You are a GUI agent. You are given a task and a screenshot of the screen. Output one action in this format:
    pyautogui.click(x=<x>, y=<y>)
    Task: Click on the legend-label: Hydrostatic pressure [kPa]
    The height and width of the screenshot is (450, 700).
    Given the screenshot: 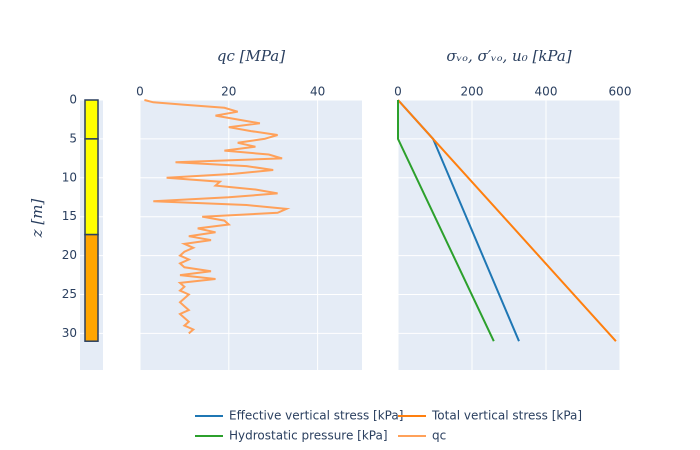 What is the action you would take?
    pyautogui.click(x=308, y=436)
    